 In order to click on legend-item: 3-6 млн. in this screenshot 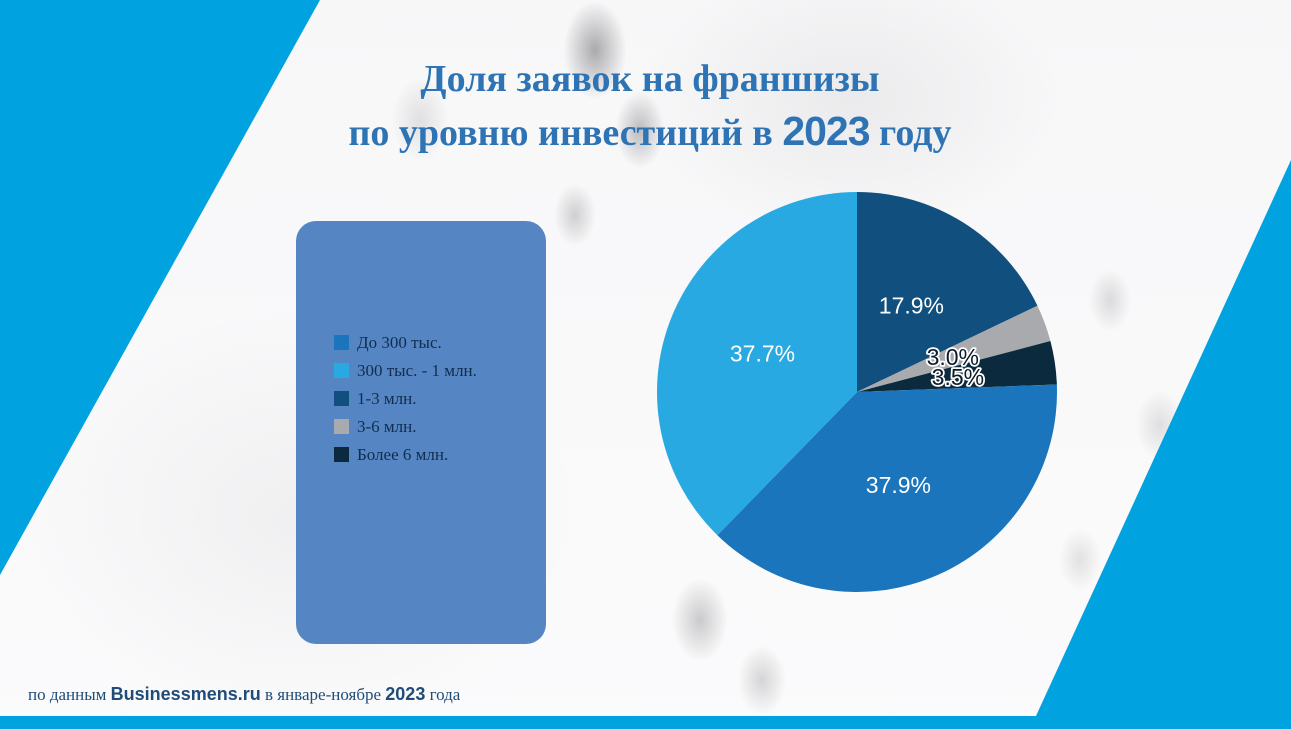, I will do `click(405, 426)`.